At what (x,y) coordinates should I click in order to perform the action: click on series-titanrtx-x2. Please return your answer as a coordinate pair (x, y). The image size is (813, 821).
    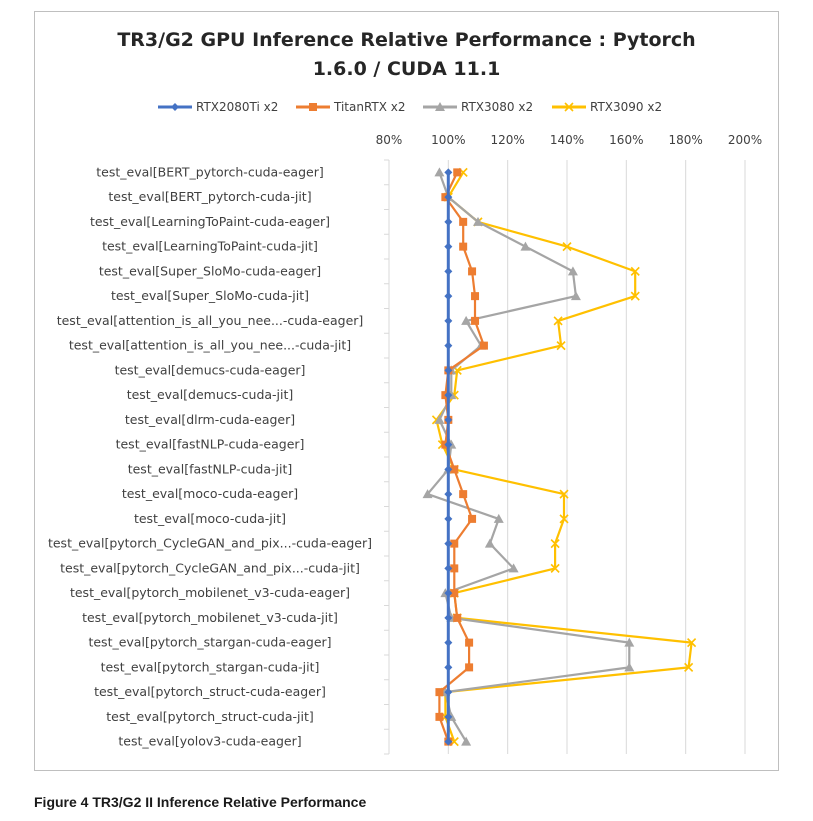
    Looking at the image, I should click on (461, 457).